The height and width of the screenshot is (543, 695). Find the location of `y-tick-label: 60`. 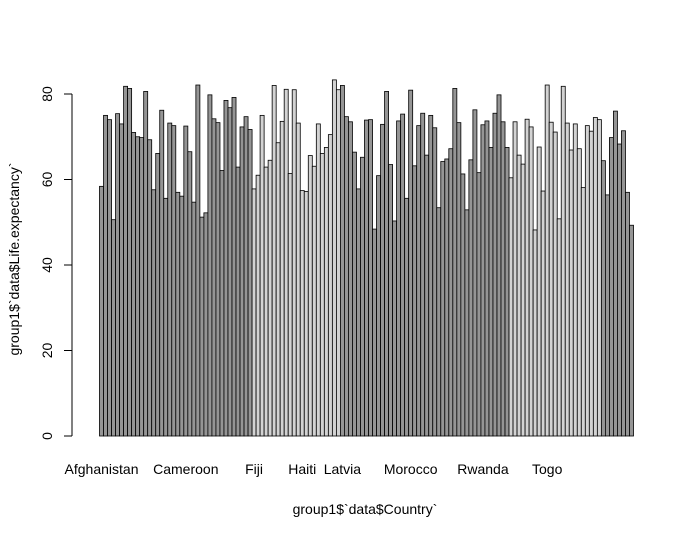

y-tick-label: 60 is located at coordinates (47, 180).